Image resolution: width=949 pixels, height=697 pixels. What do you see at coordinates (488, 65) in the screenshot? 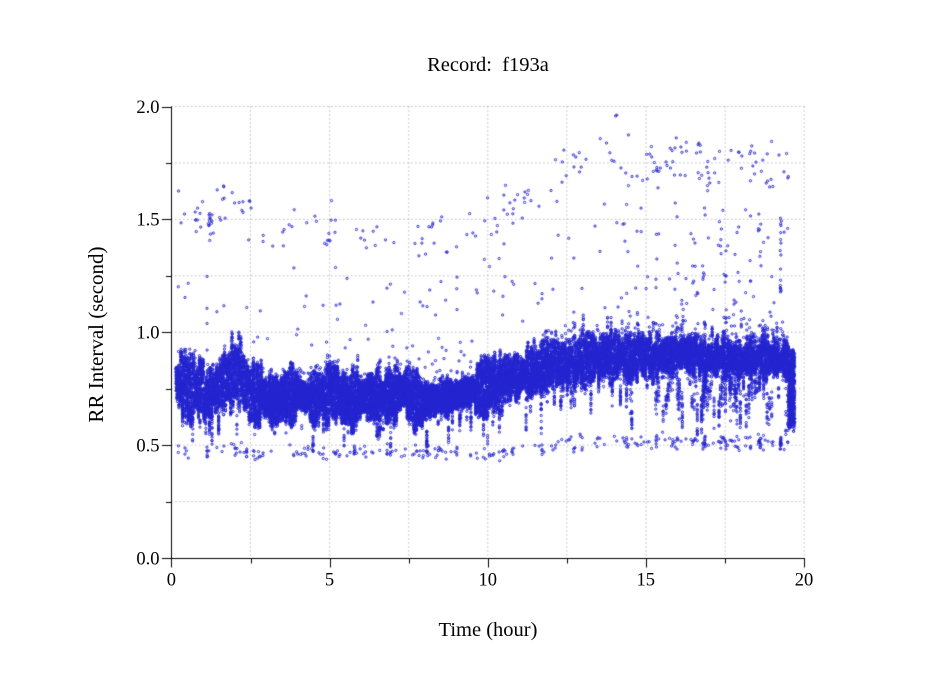
I see `svg-text: Record: f193a` at bounding box center [488, 65].